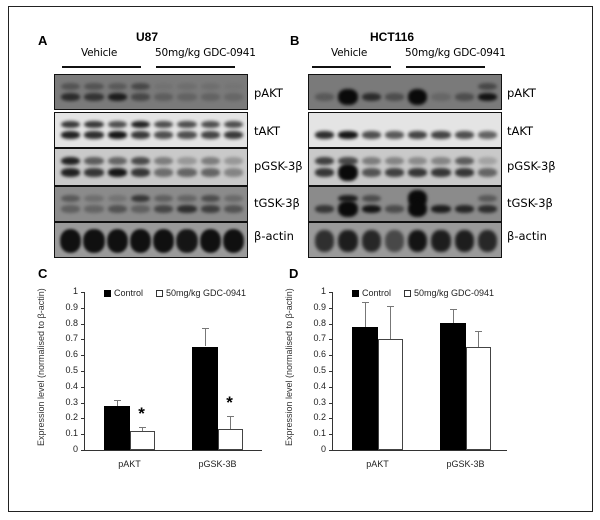  What do you see at coordinates (521, 93) in the screenshot?
I see `blot-label-b-pakt: pAKT` at bounding box center [521, 93].